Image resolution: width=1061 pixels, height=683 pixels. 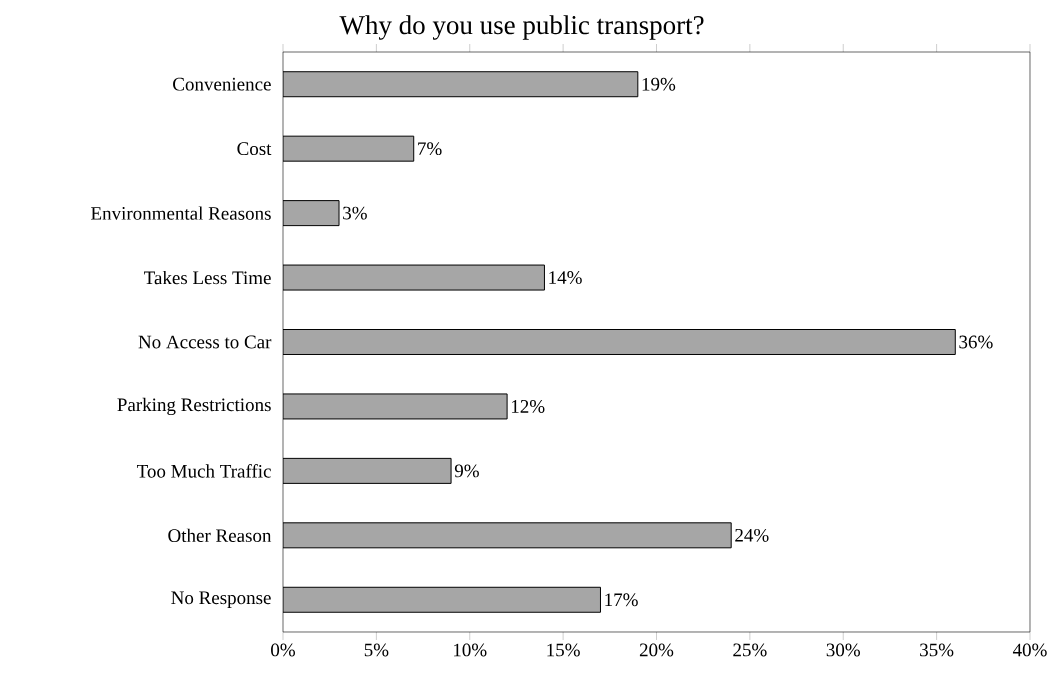 What do you see at coordinates (1029, 650) in the screenshot?
I see `x-tick-label: 40%` at bounding box center [1029, 650].